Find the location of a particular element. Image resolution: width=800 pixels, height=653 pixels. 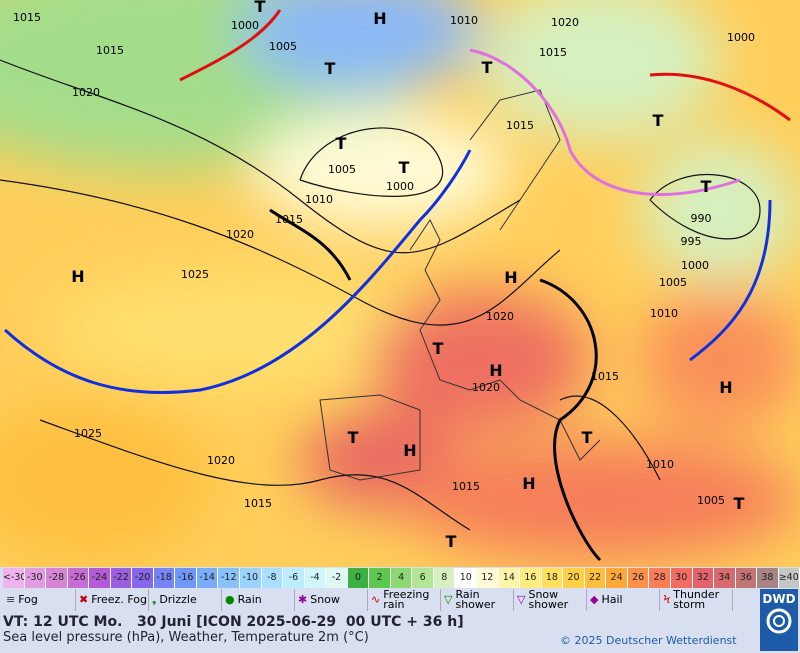

scale-cell: -16 is located at coordinates (186, 578).